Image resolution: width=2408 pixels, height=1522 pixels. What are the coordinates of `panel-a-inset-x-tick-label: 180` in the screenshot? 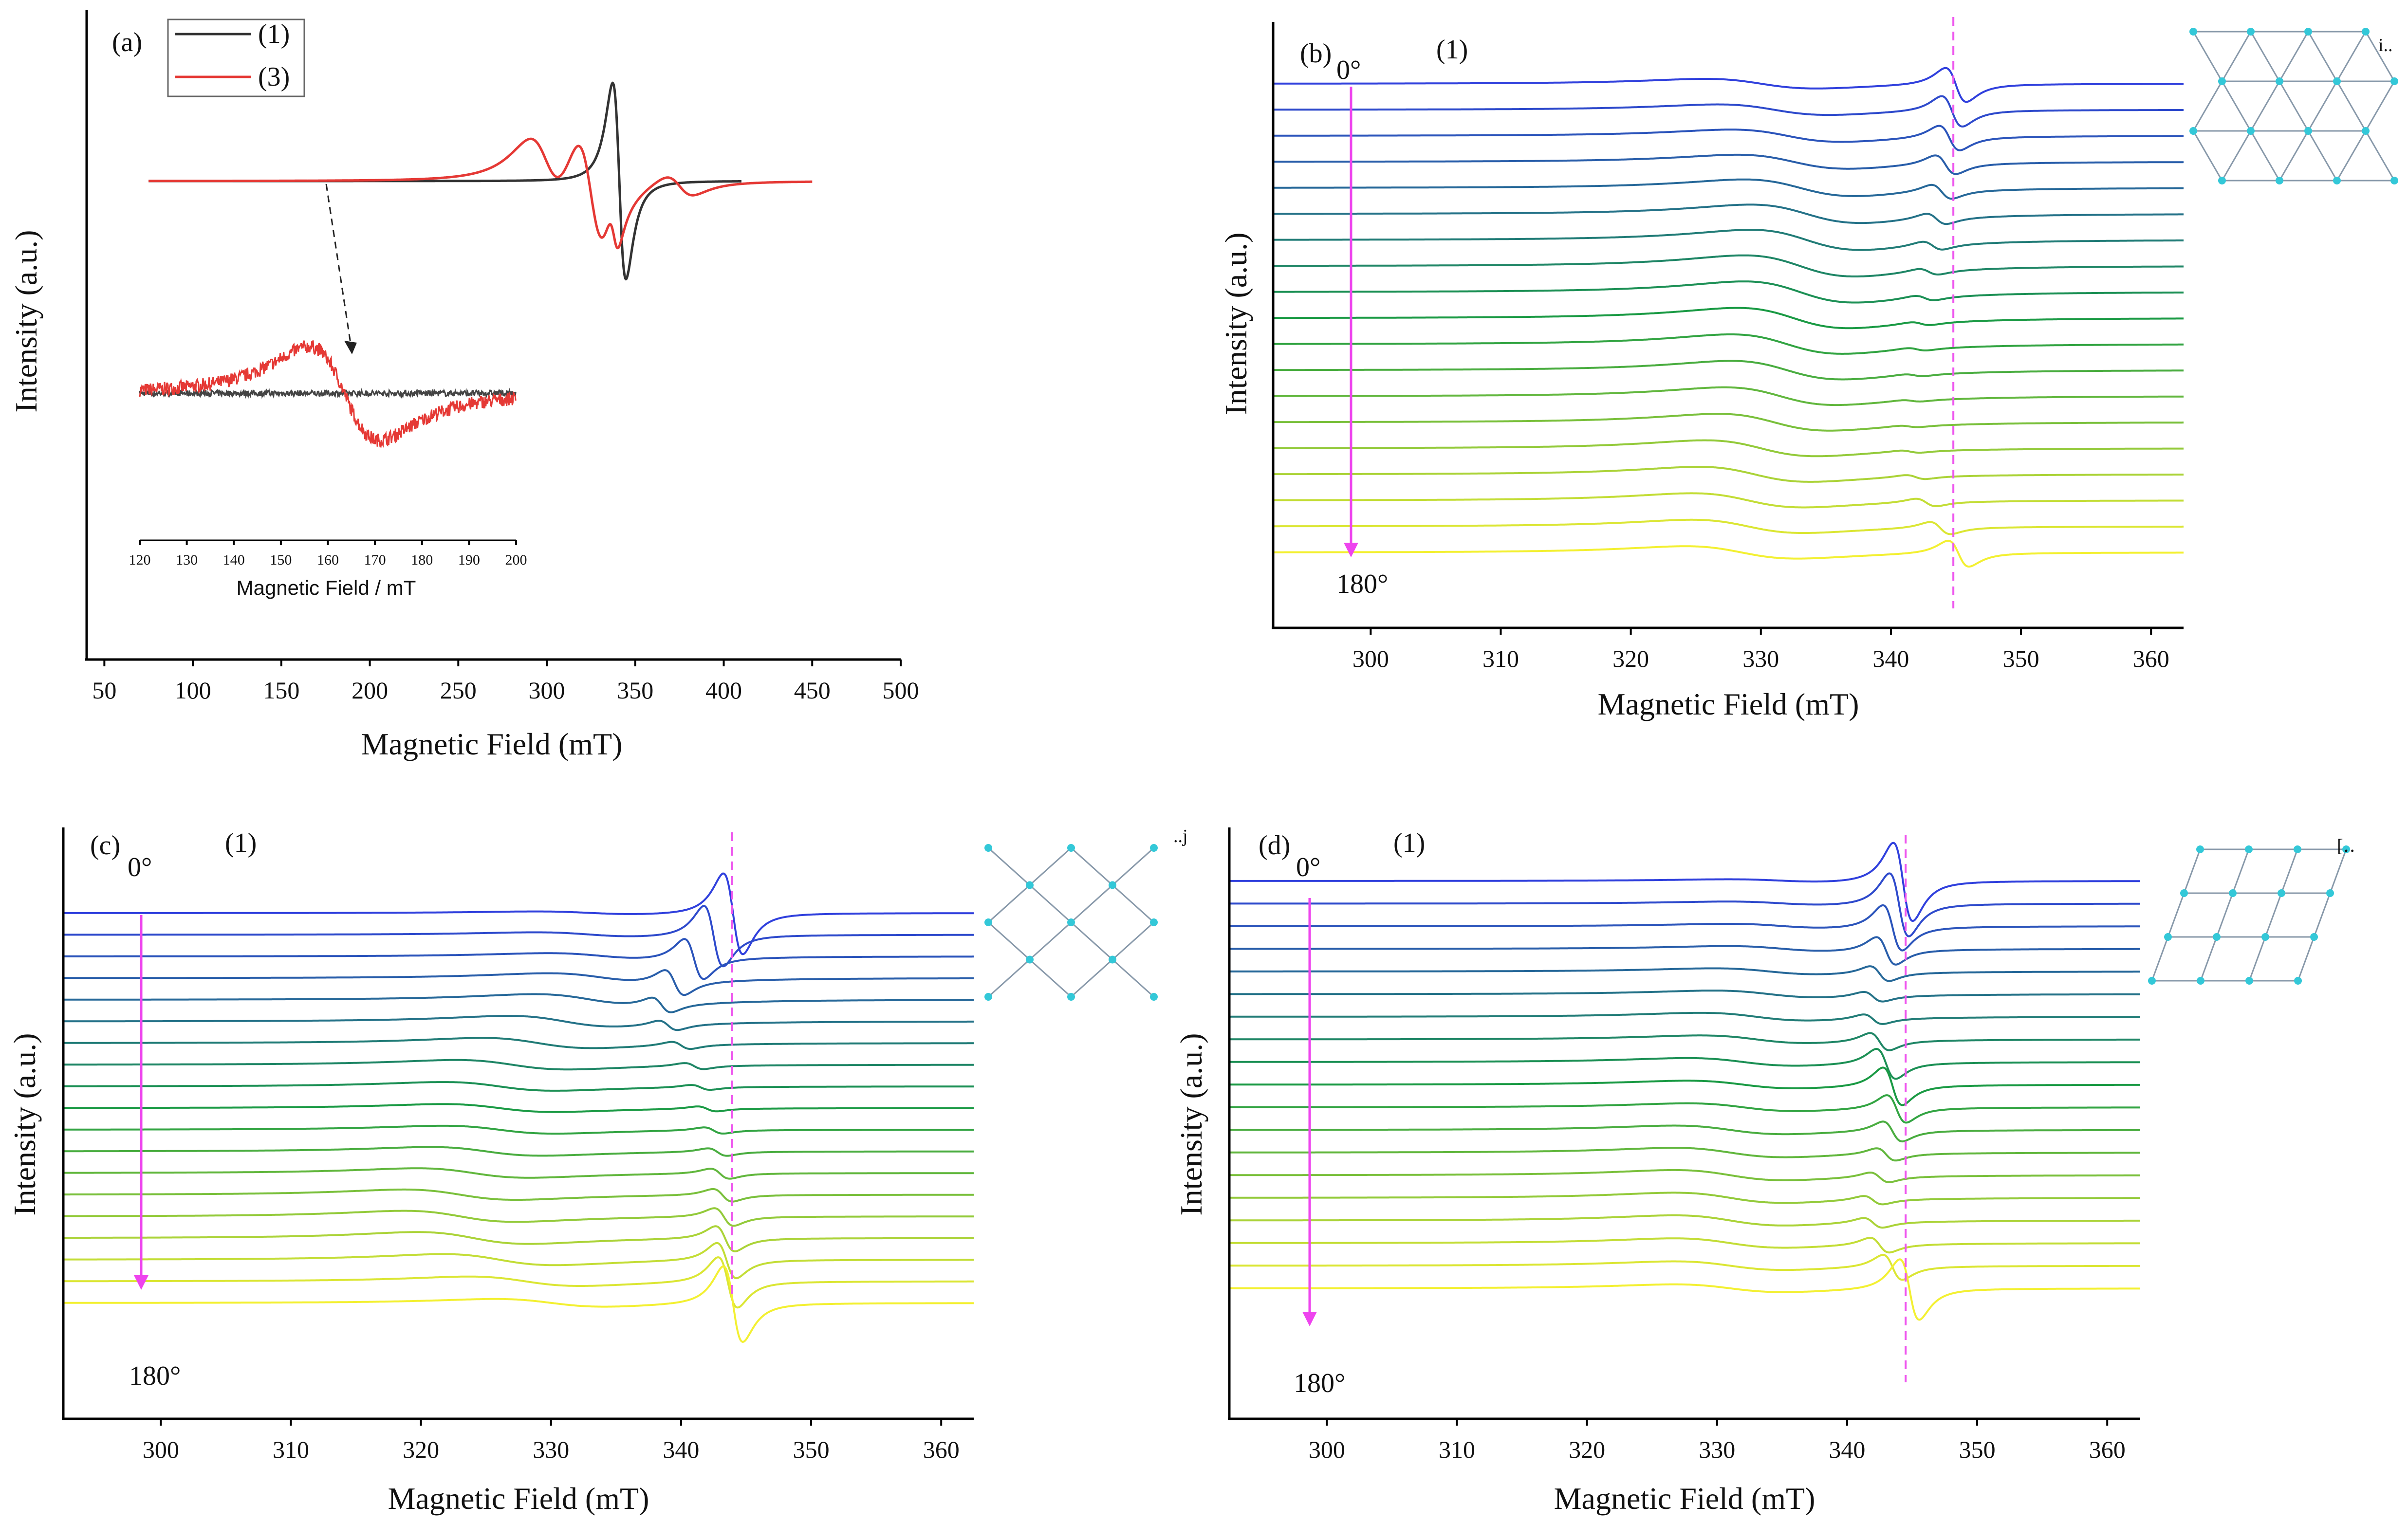 It's located at (422, 560).